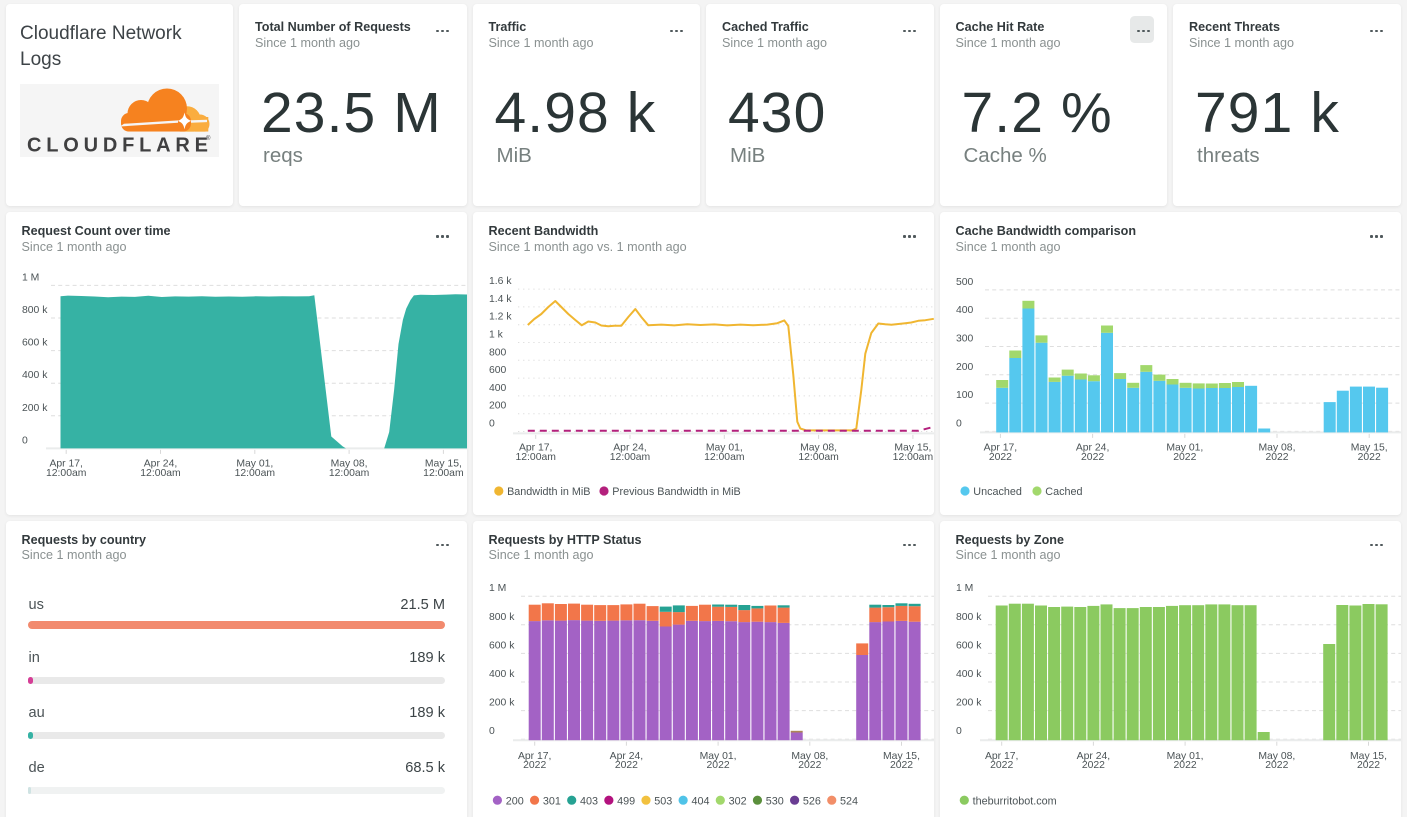 The height and width of the screenshot is (817, 1407). Describe the element at coordinates (626, 801) in the screenshot. I see `svg-text: 499` at that location.